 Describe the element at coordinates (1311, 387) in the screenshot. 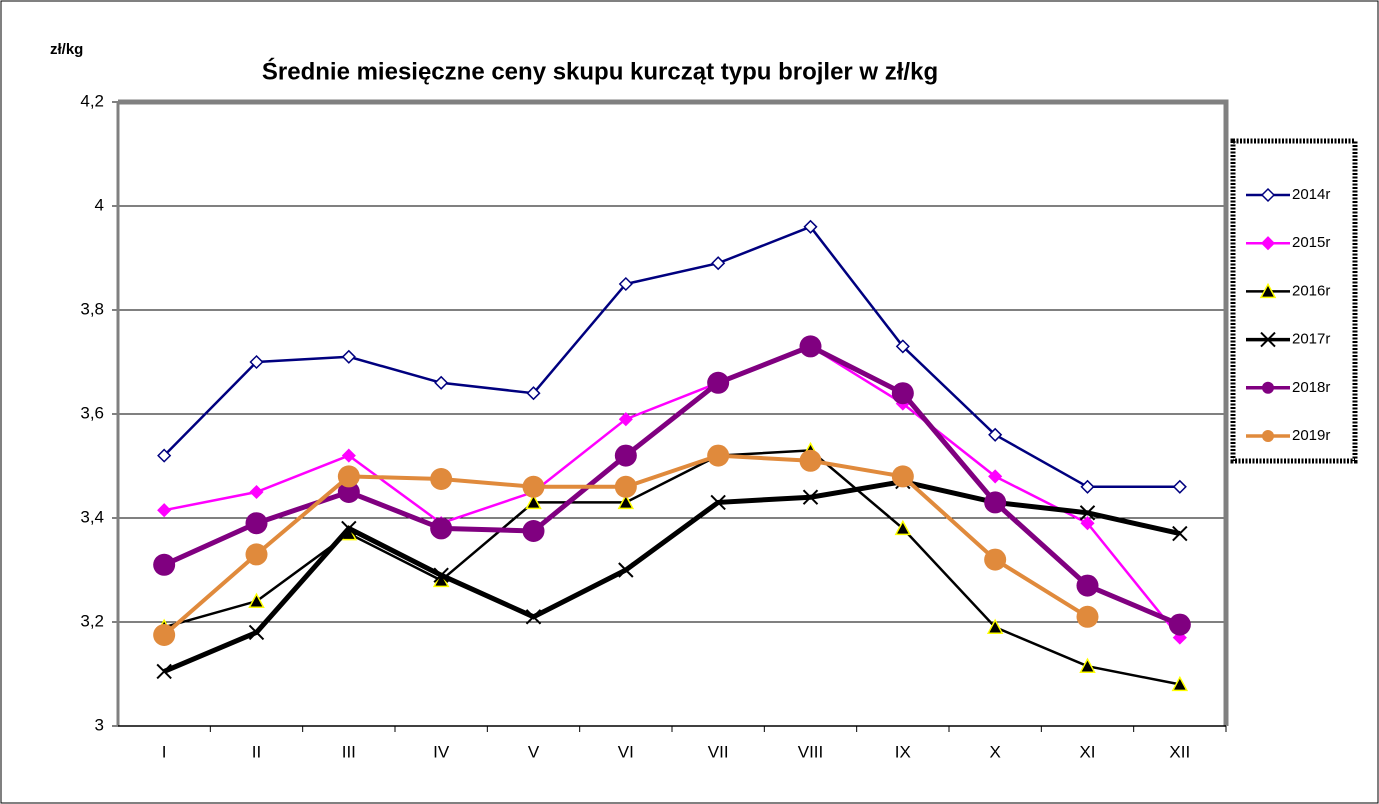

I see `legend-label: 2018r` at that location.